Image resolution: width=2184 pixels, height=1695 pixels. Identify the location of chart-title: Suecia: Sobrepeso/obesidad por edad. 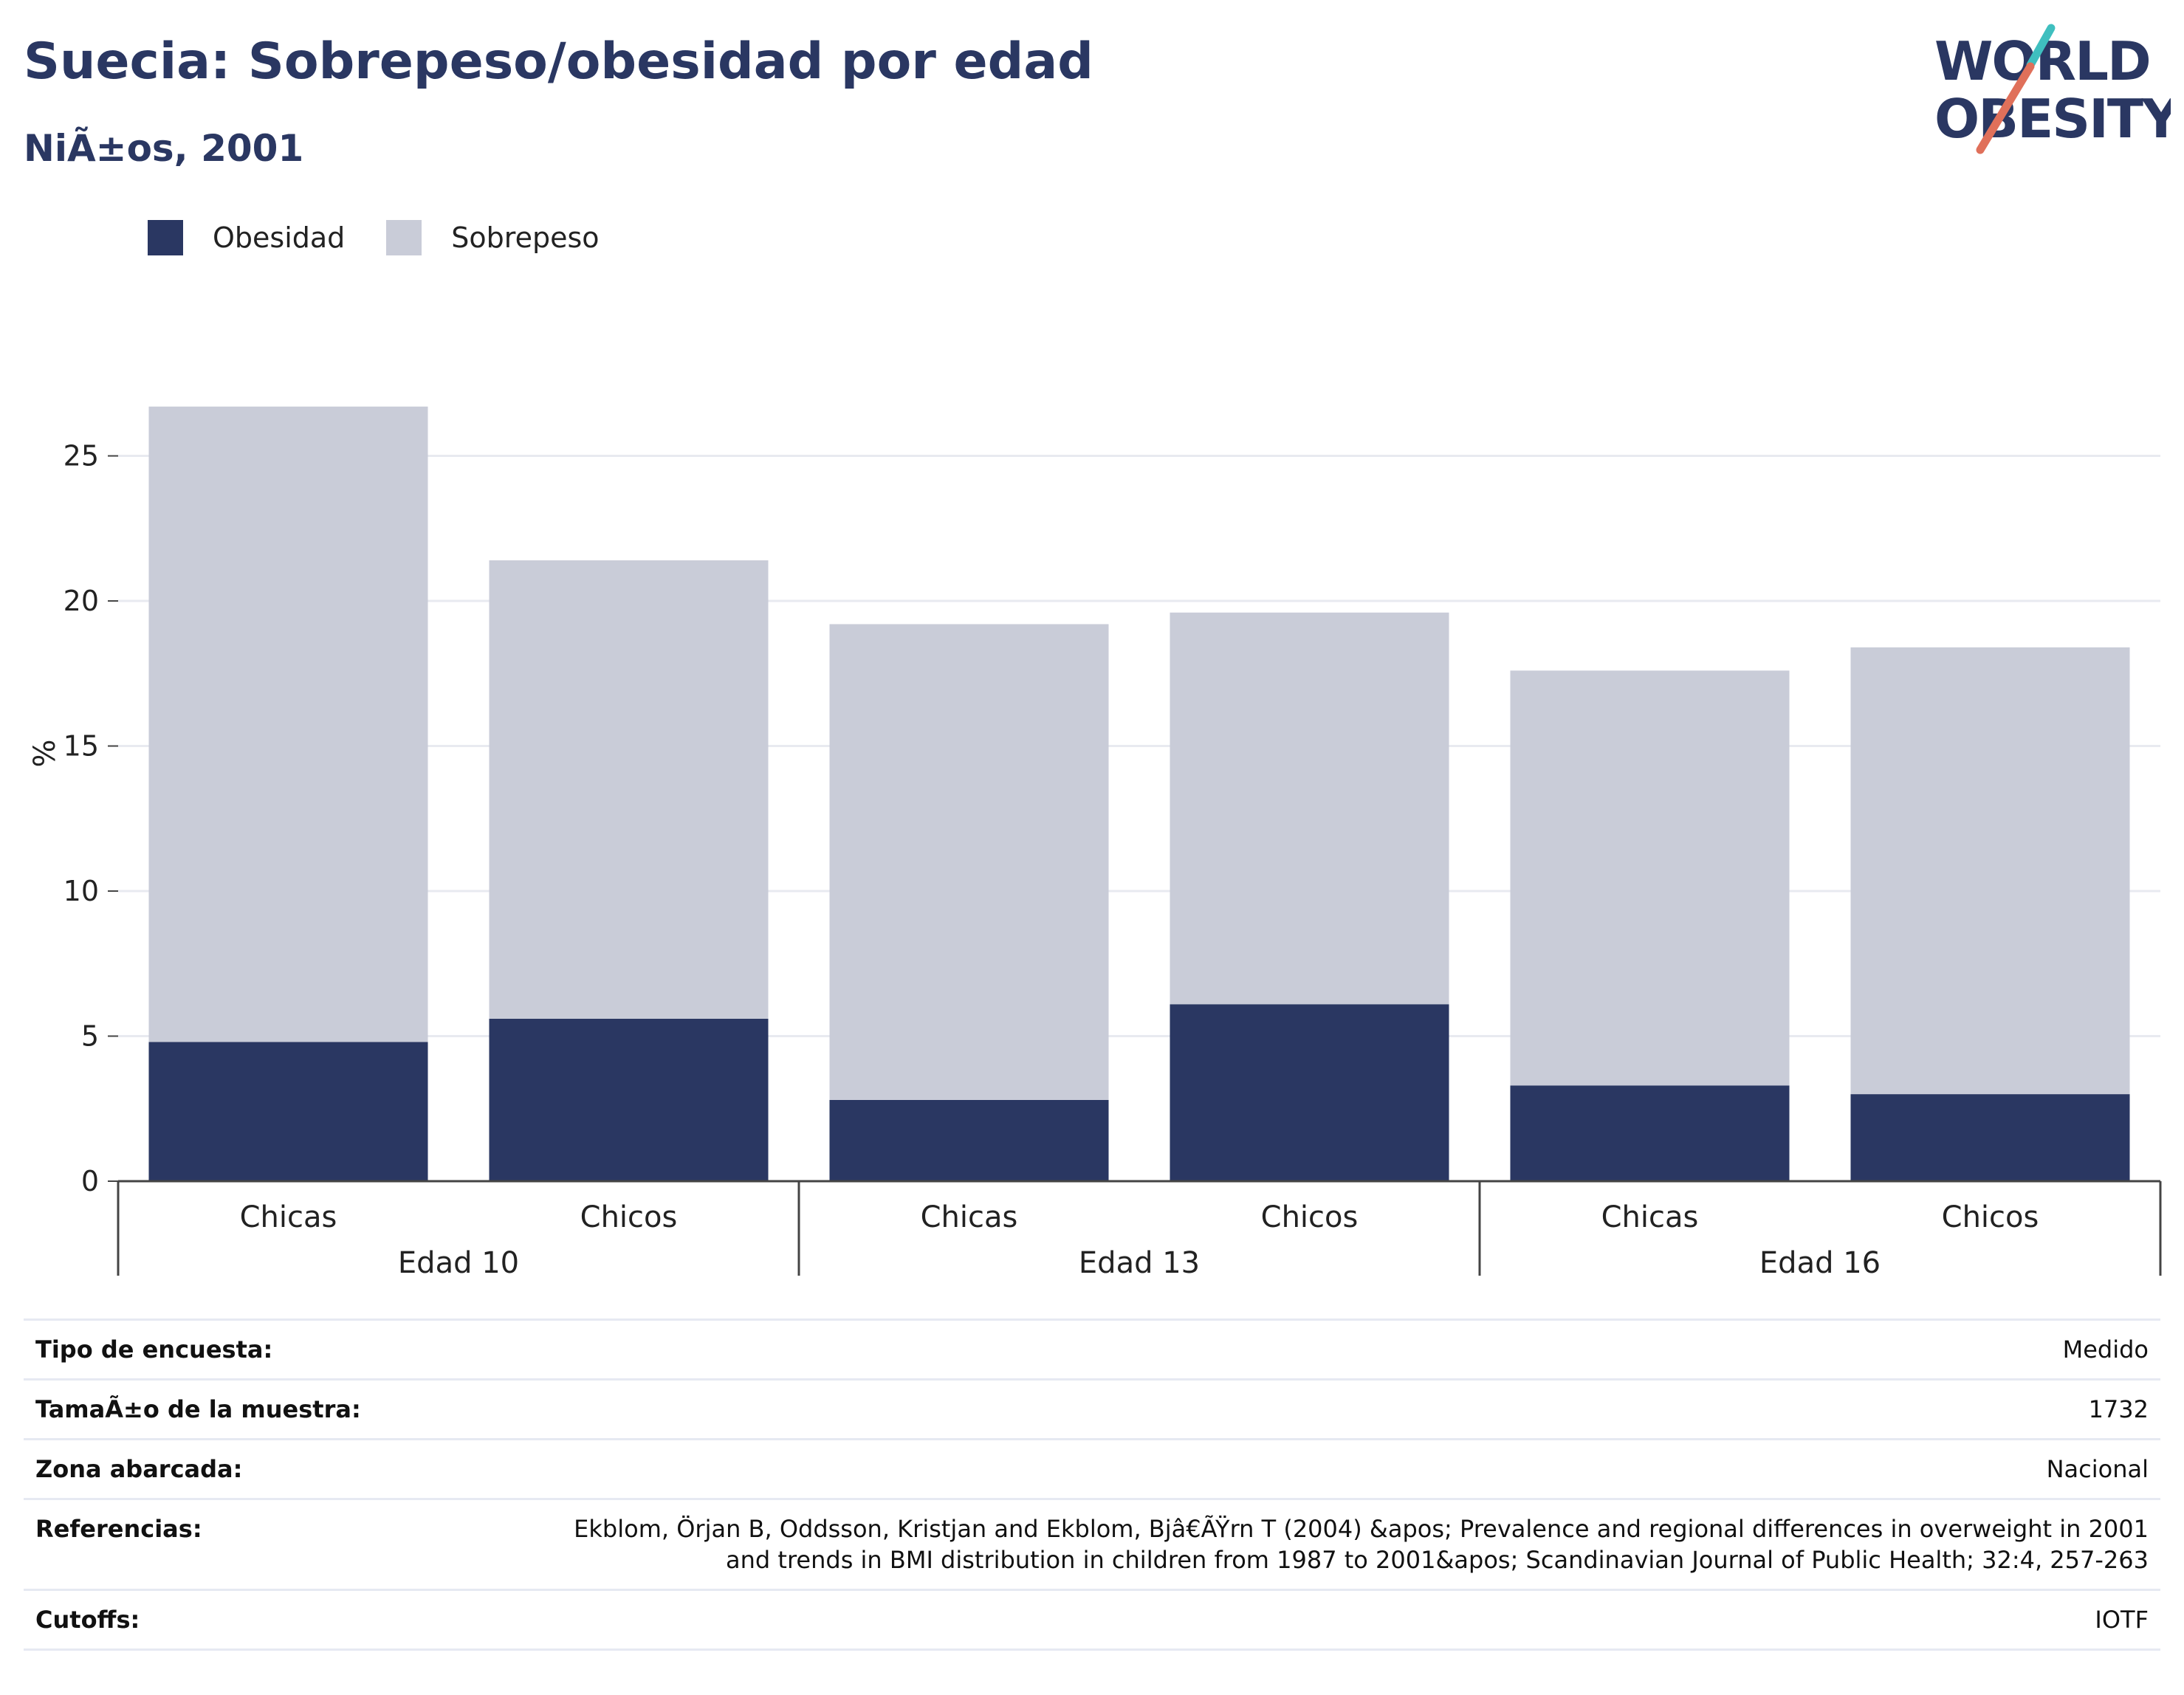
(558, 62).